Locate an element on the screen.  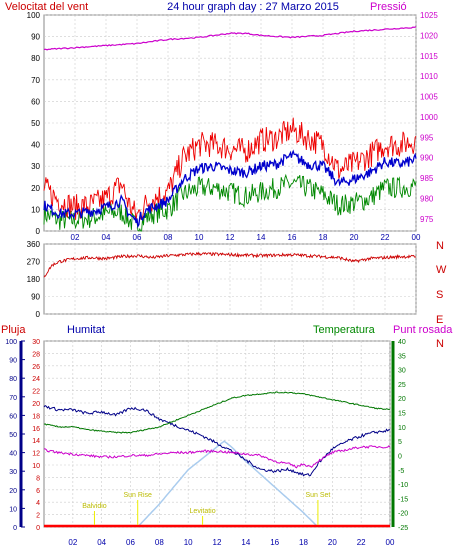
wind-minimum-line is located at coordinates (230, 202).